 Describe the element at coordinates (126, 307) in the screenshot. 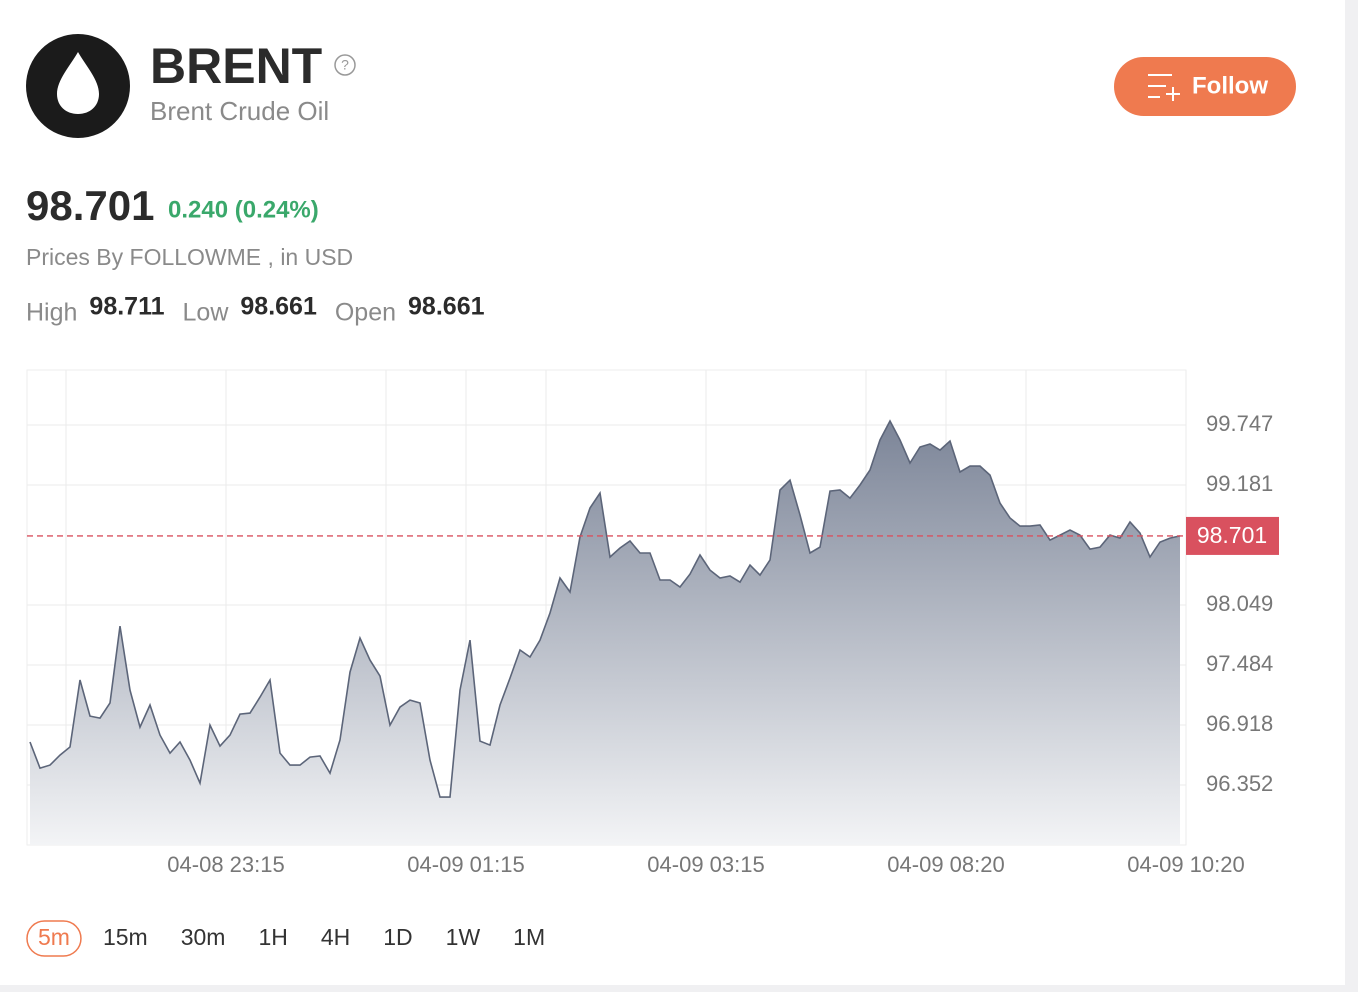

I see `stat-value: 98.711` at that location.